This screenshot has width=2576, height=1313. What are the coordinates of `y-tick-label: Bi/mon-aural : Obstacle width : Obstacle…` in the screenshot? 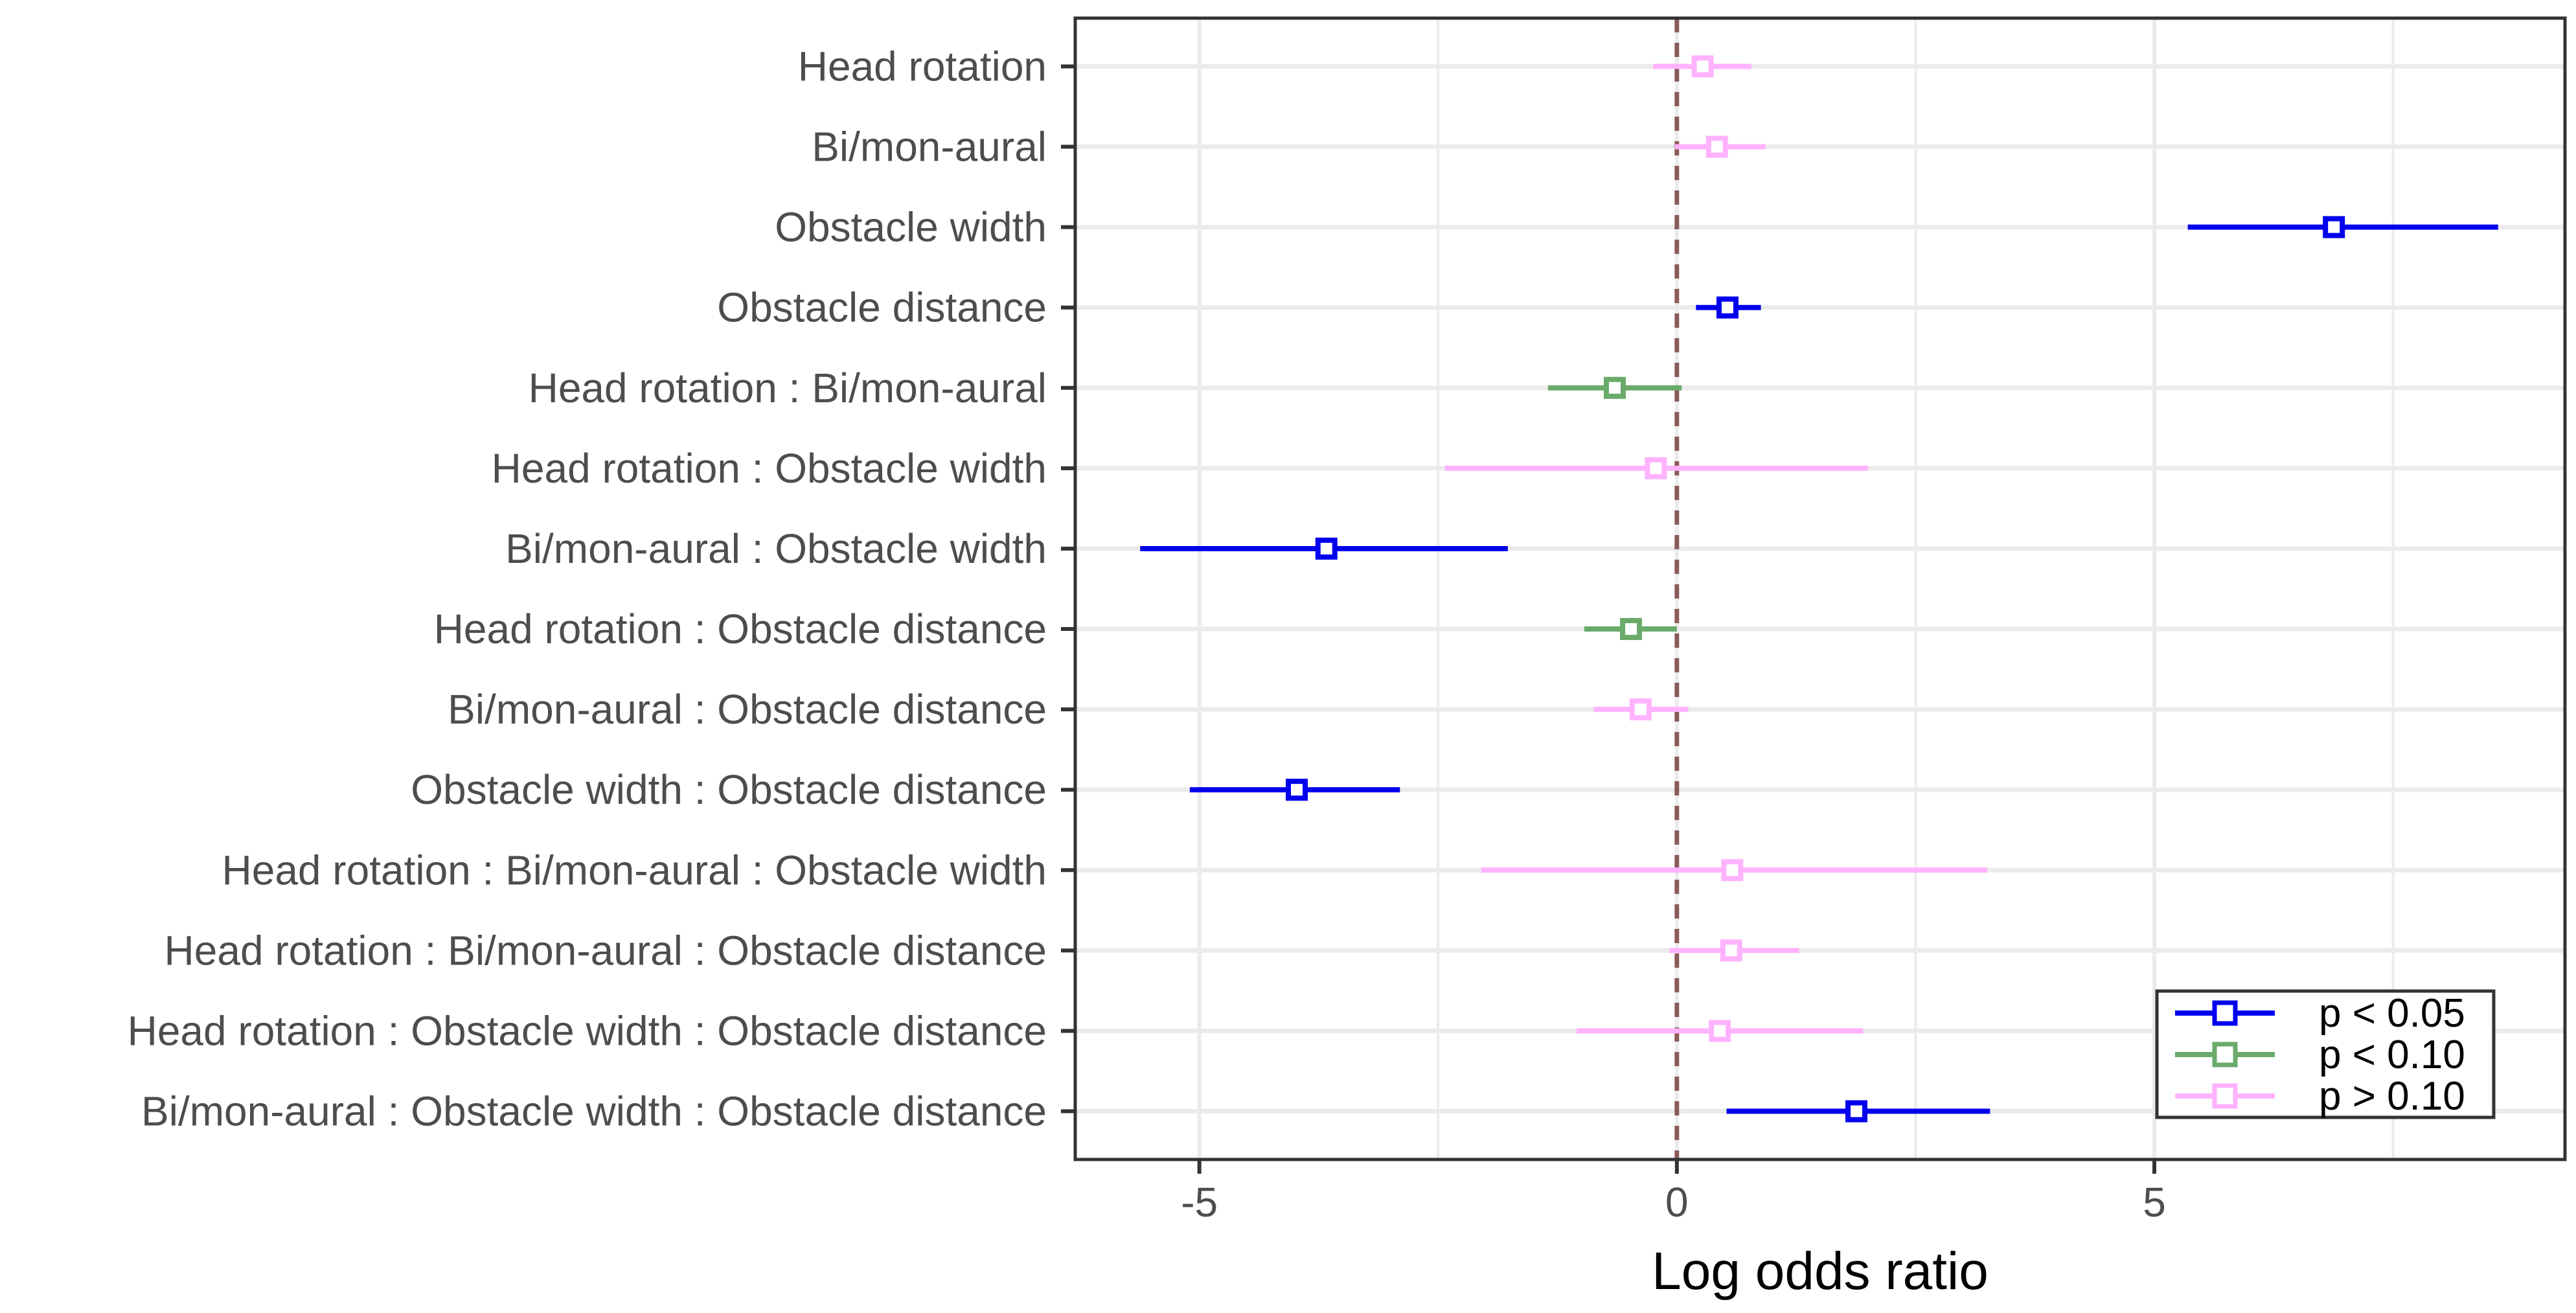 It's located at (594, 1112).